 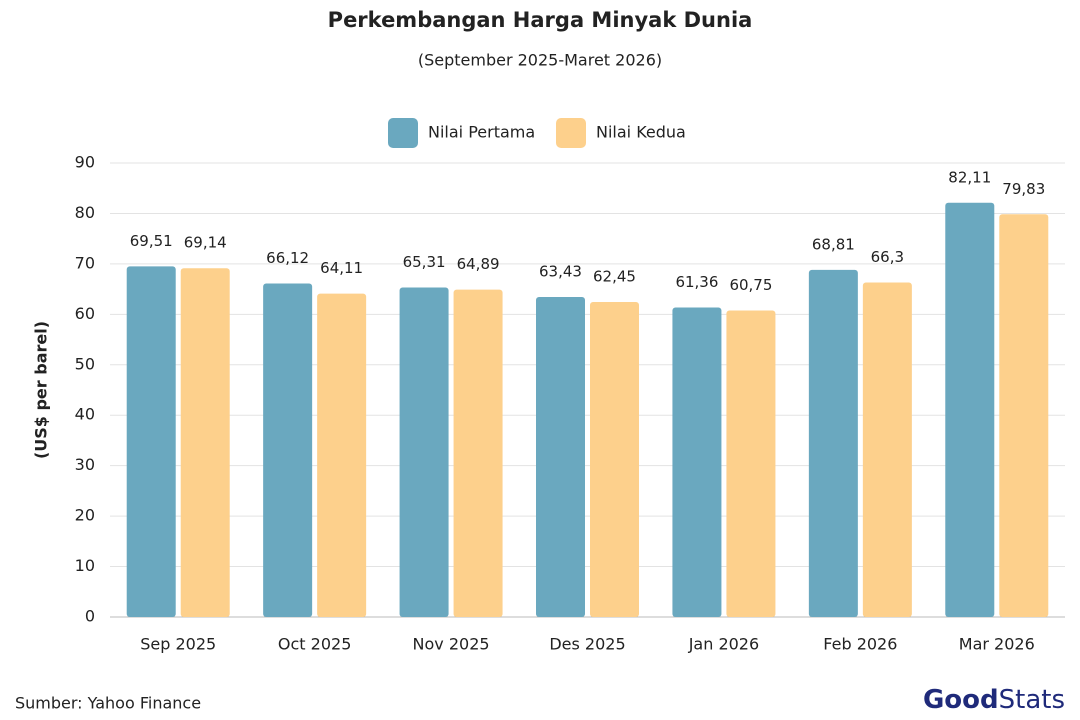 What do you see at coordinates (887, 257) in the screenshot?
I see `value-label: 66,3` at bounding box center [887, 257].